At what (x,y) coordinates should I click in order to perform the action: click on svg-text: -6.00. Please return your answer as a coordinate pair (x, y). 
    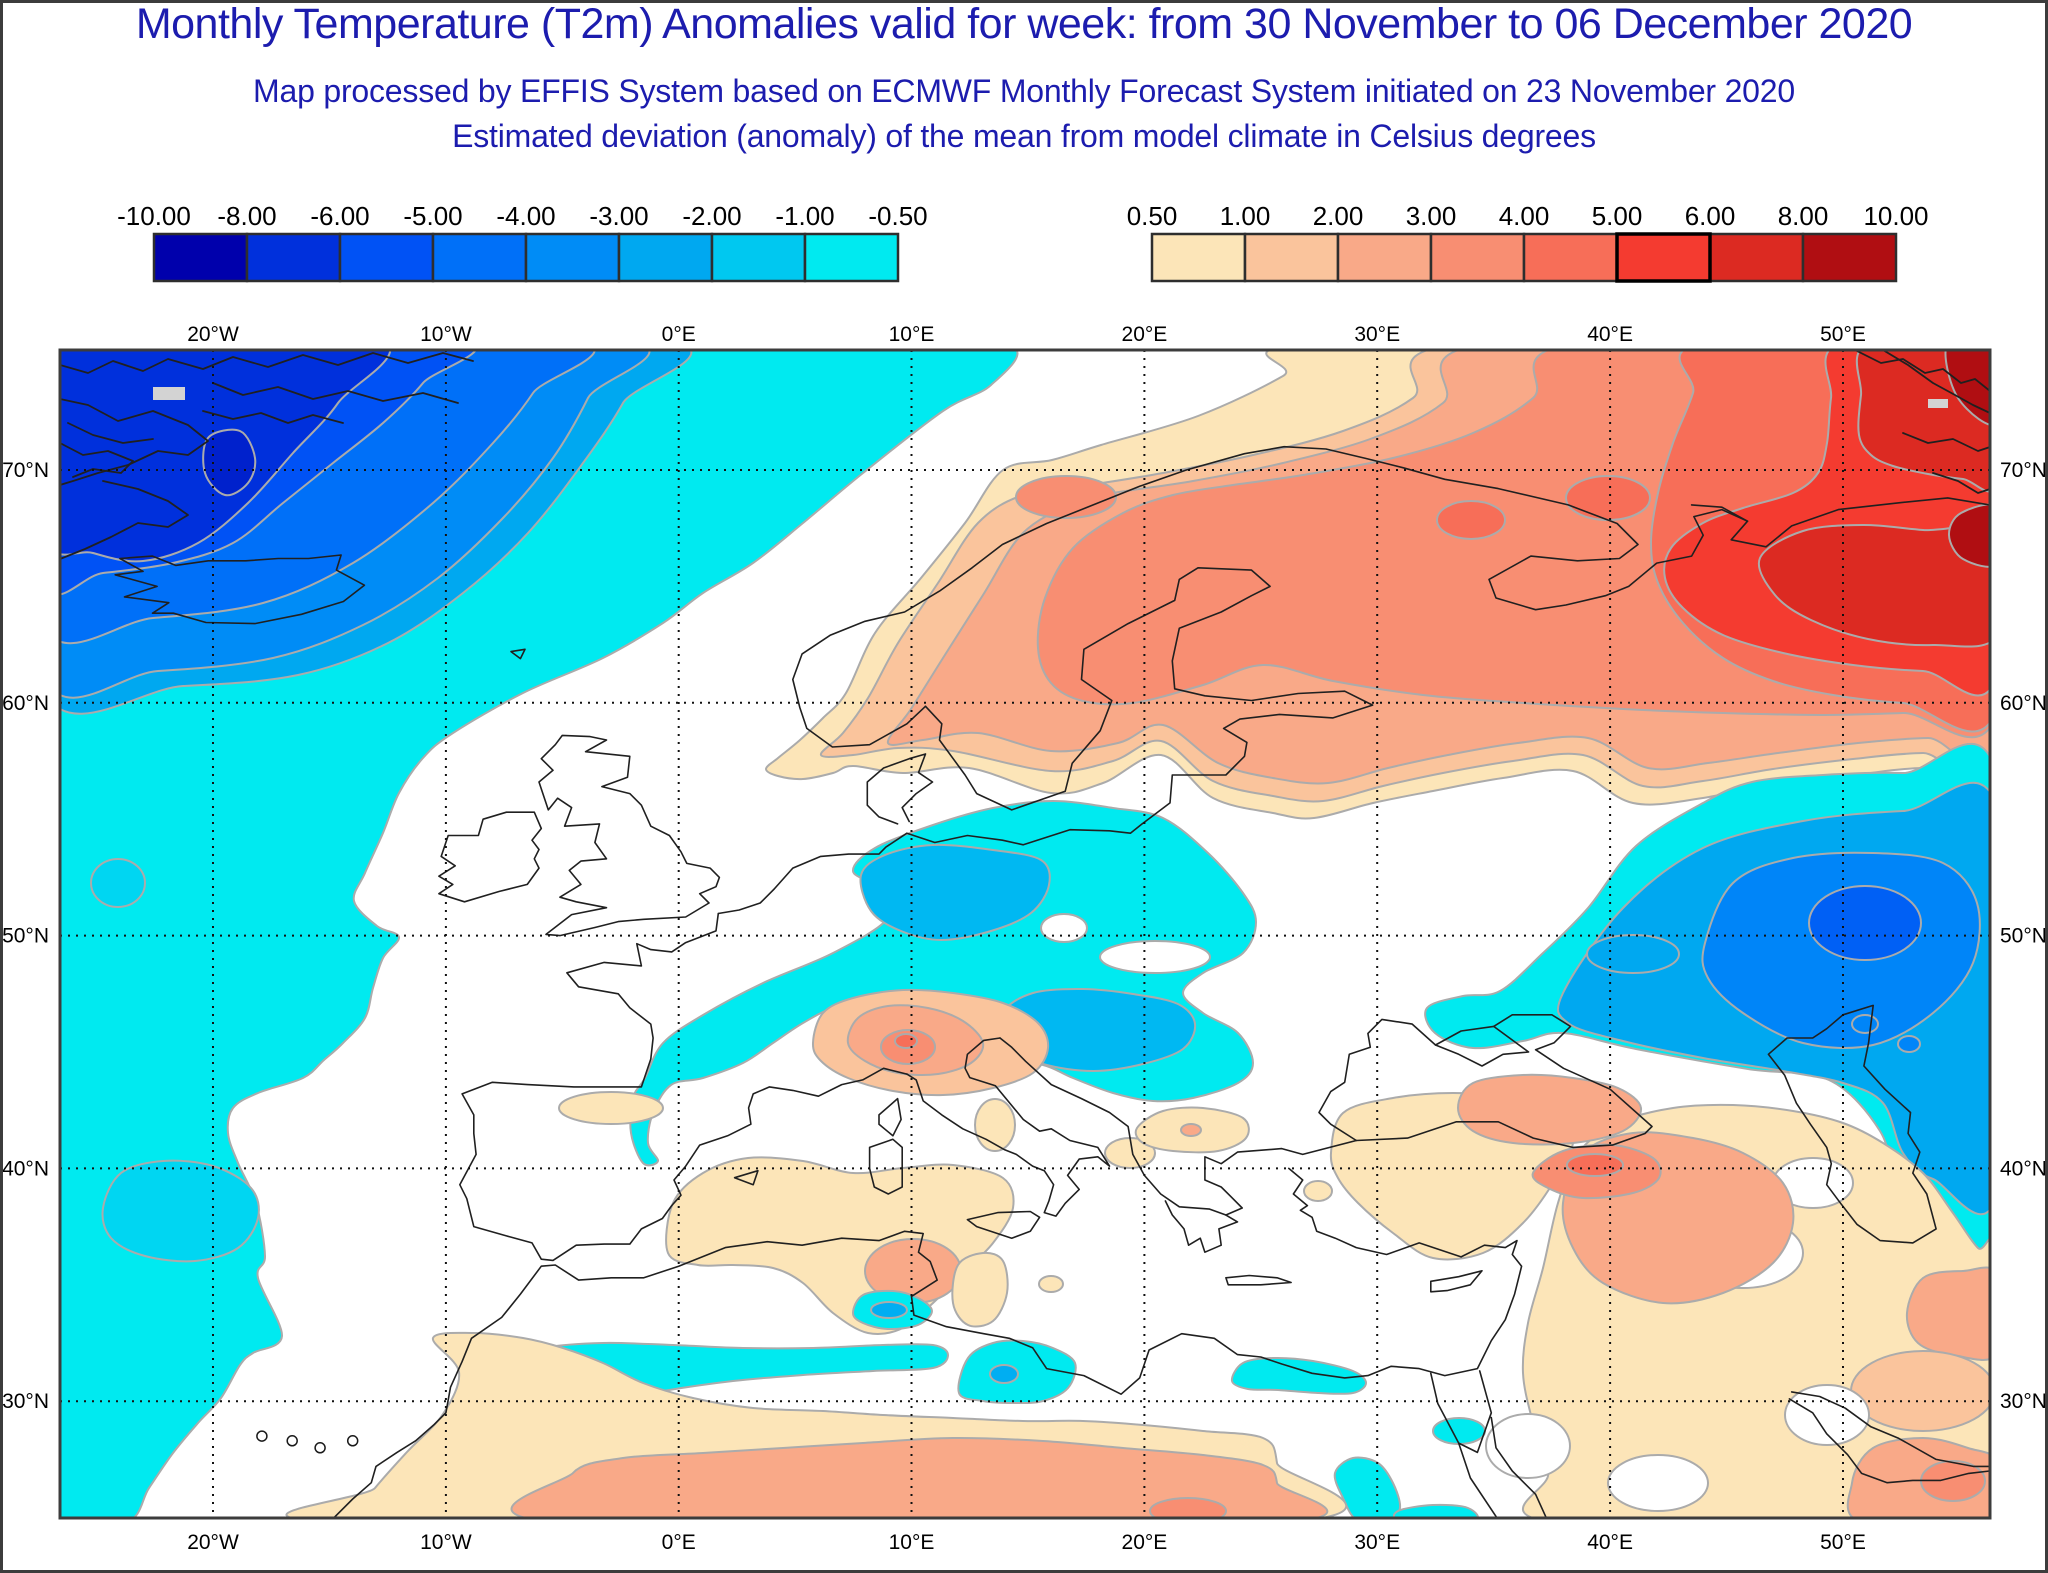
    Looking at the image, I should click on (339, 216).